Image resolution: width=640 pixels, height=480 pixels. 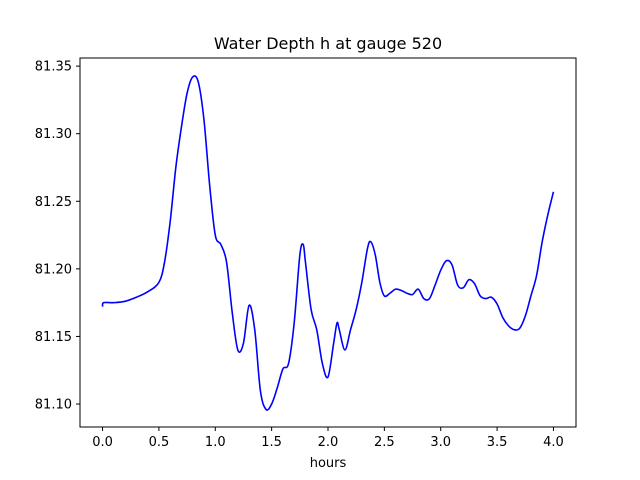 I want to click on x-tick-label: 1.0, so click(x=215, y=442).